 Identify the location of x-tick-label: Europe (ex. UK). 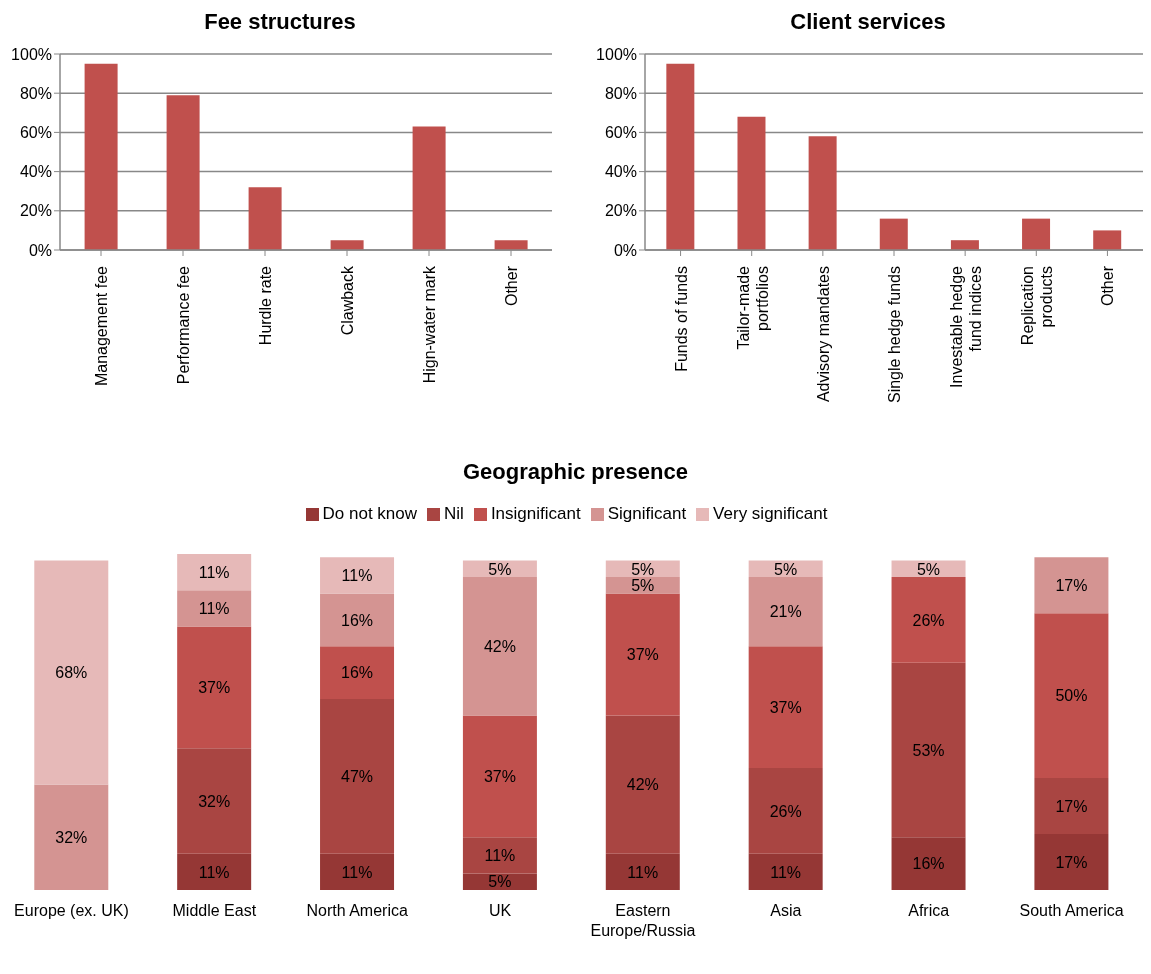
(71, 910).